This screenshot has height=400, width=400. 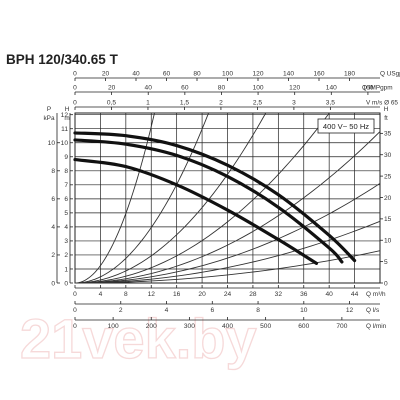 What do you see at coordinates (212, 310) in the screenshot?
I see `bottom-axis-tick-label: 6` at bounding box center [212, 310].